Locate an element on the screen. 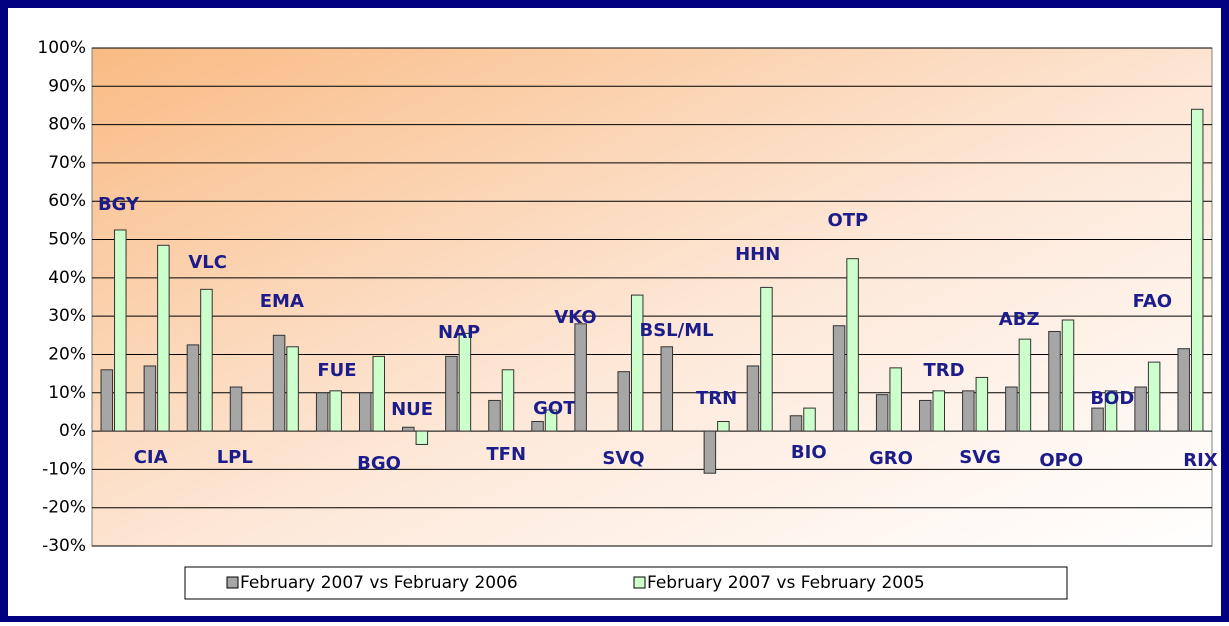  category-label: VLC is located at coordinates (207, 262).